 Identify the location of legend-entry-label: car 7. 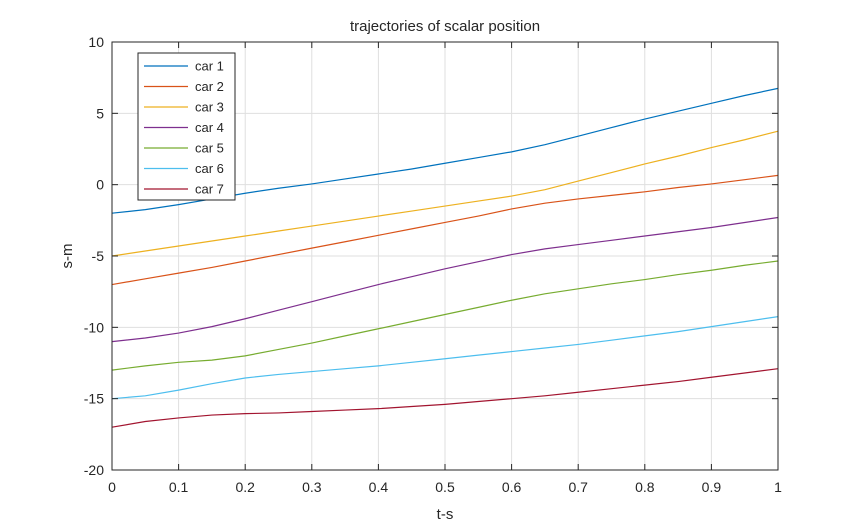
(209, 189).